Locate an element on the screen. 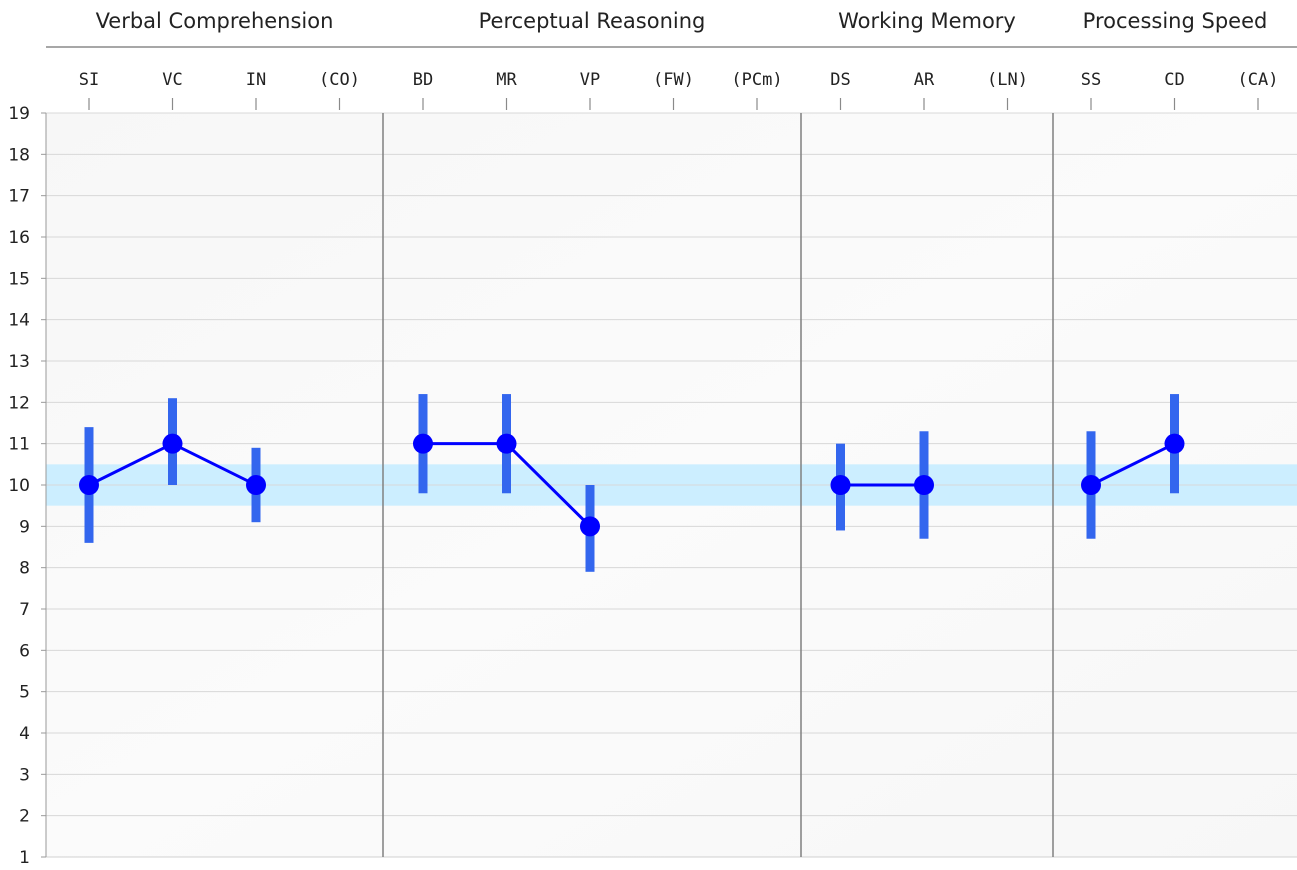 The width and height of the screenshot is (1297, 870). points-layer is located at coordinates (632, 485).